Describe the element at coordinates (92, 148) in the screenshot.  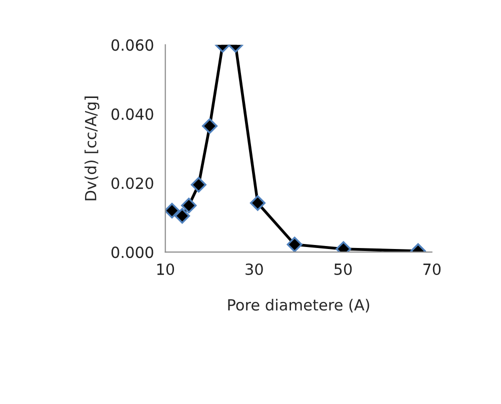
I see `y-axis-title: Dv(d) [cc/A/g]` at that location.